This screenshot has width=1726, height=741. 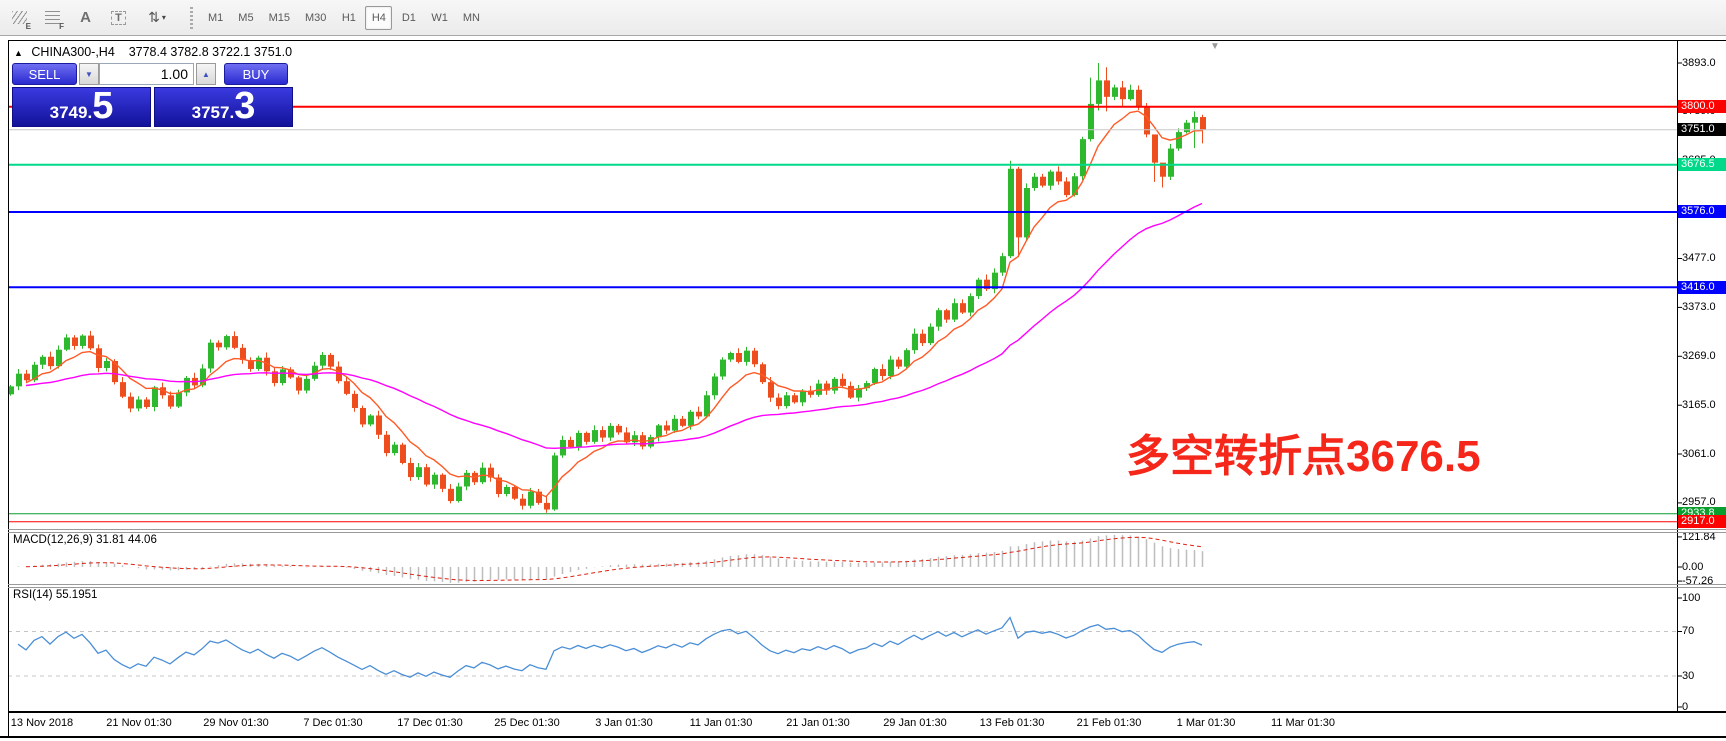 I want to click on toolbar: E F A T ⇅ ▾ M1 M5 M15 M30 H1 H4 D1 W1 MN, so click(x=863, y=18).